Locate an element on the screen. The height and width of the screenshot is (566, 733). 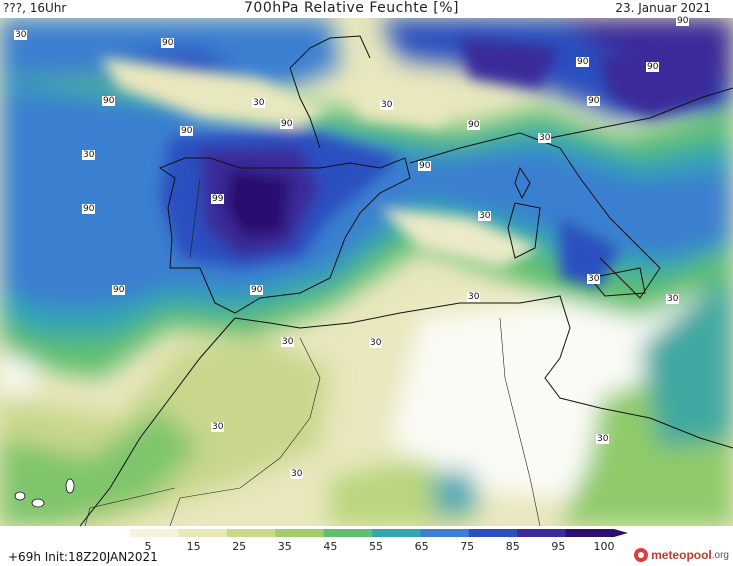
model-init-label: +69h Init:18Z20JAN2021 is located at coordinates (83, 557).